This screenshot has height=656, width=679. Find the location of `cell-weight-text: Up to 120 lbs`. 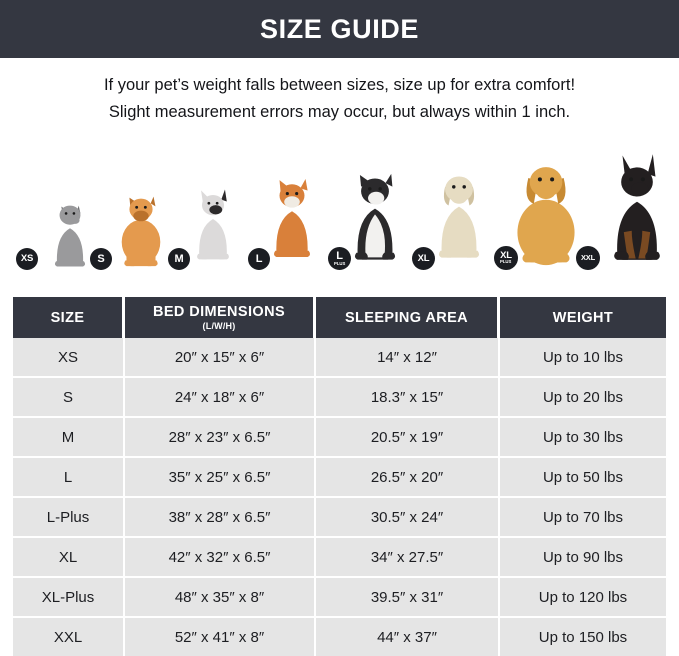

cell-weight-text: Up to 120 lbs is located at coordinates (583, 597).